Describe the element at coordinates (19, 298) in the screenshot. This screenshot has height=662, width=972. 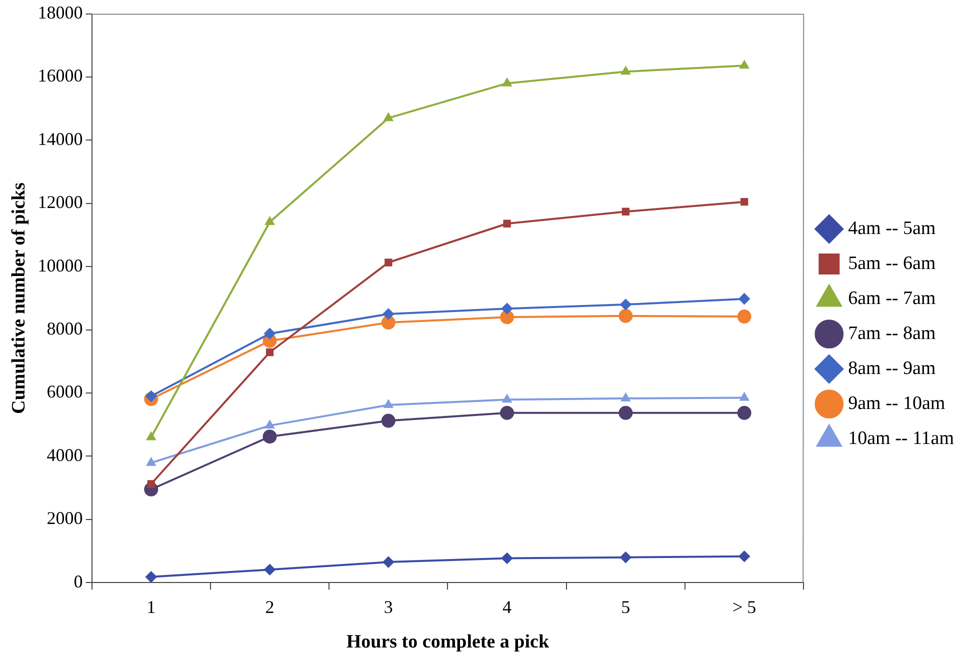
I see `y-axis-title: Cumulative number of picks` at that location.